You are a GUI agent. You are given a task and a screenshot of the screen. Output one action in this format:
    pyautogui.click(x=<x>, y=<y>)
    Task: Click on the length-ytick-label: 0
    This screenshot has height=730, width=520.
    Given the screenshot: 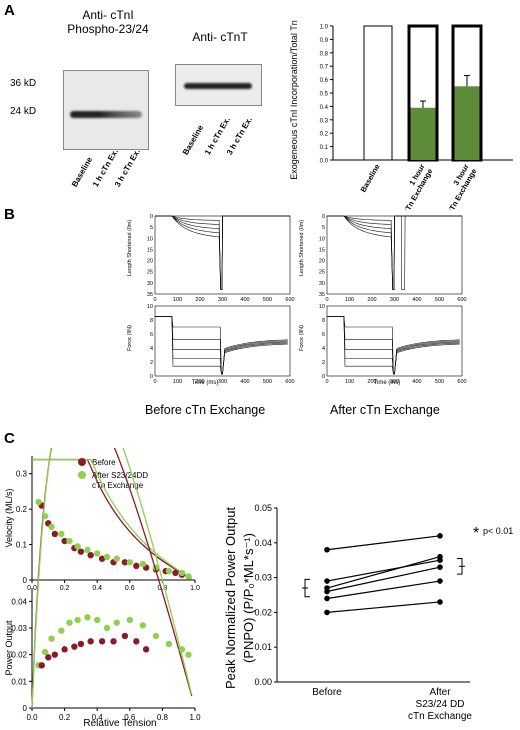 What is the action you would take?
    pyautogui.click(x=151, y=217)
    